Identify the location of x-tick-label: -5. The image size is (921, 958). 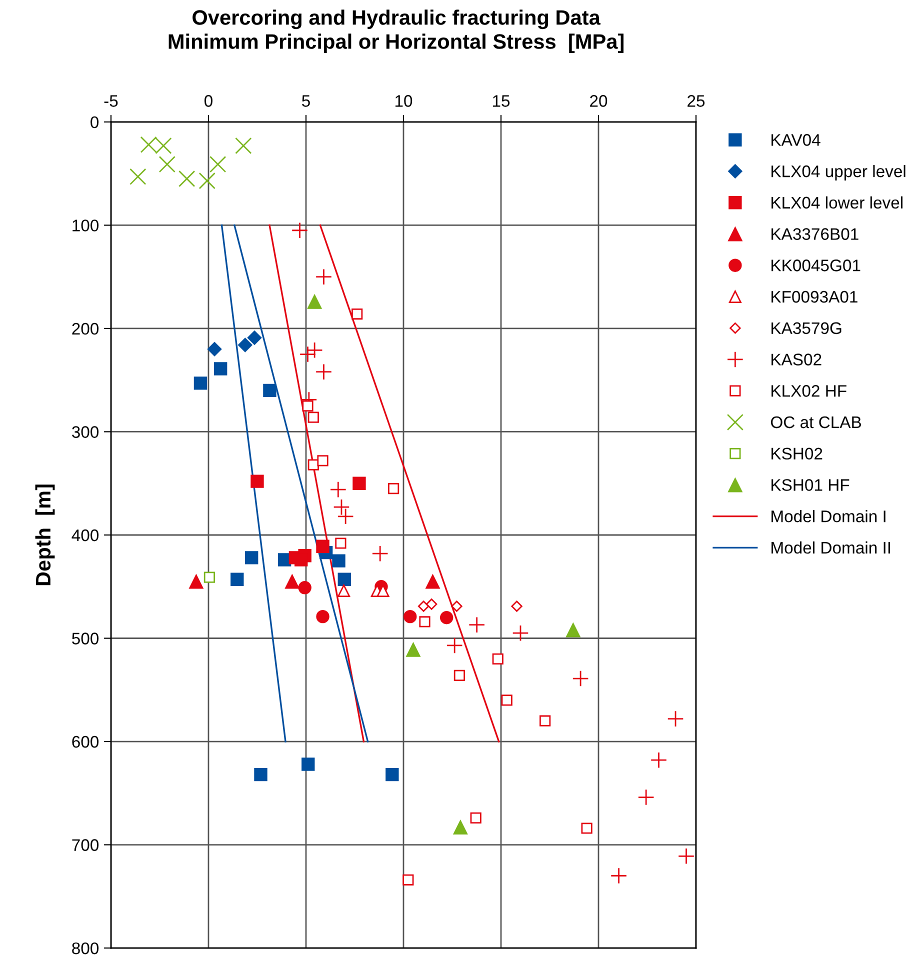
(111, 101).